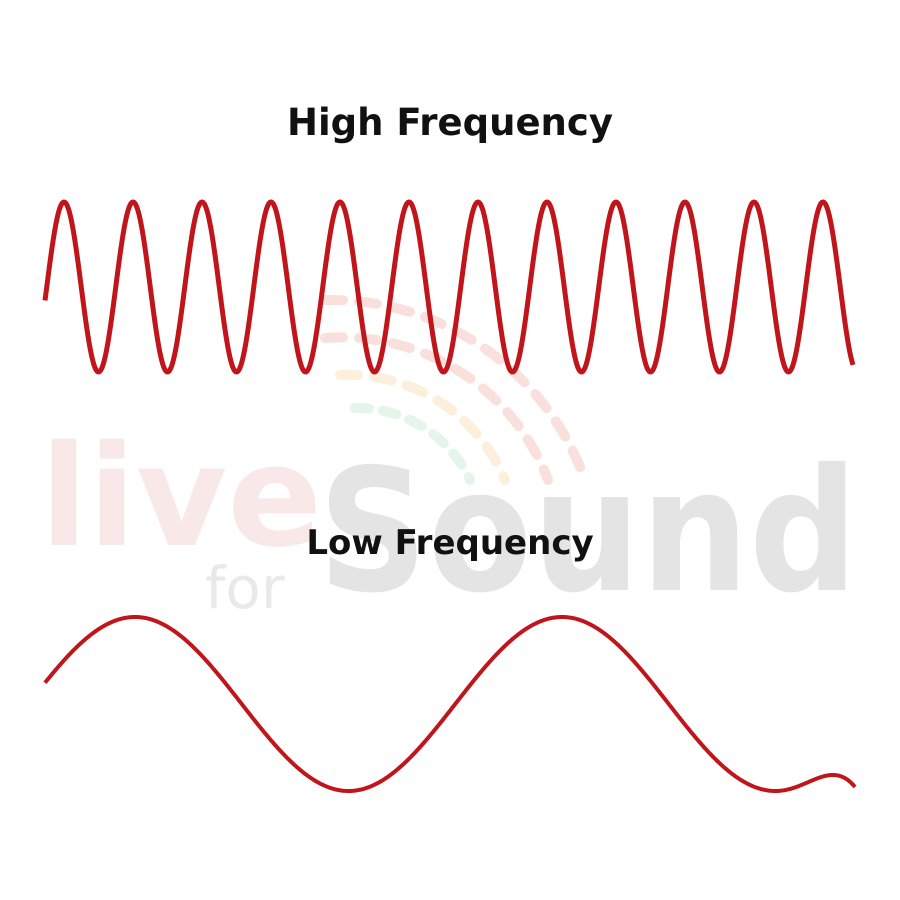  I want to click on watermark-live-text: live, so click(181, 497).